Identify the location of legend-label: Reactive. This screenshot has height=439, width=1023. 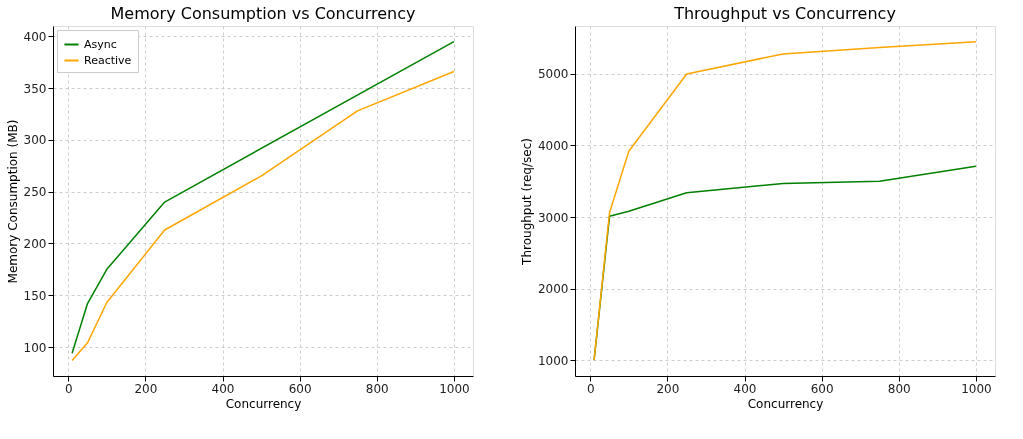
(108, 60).